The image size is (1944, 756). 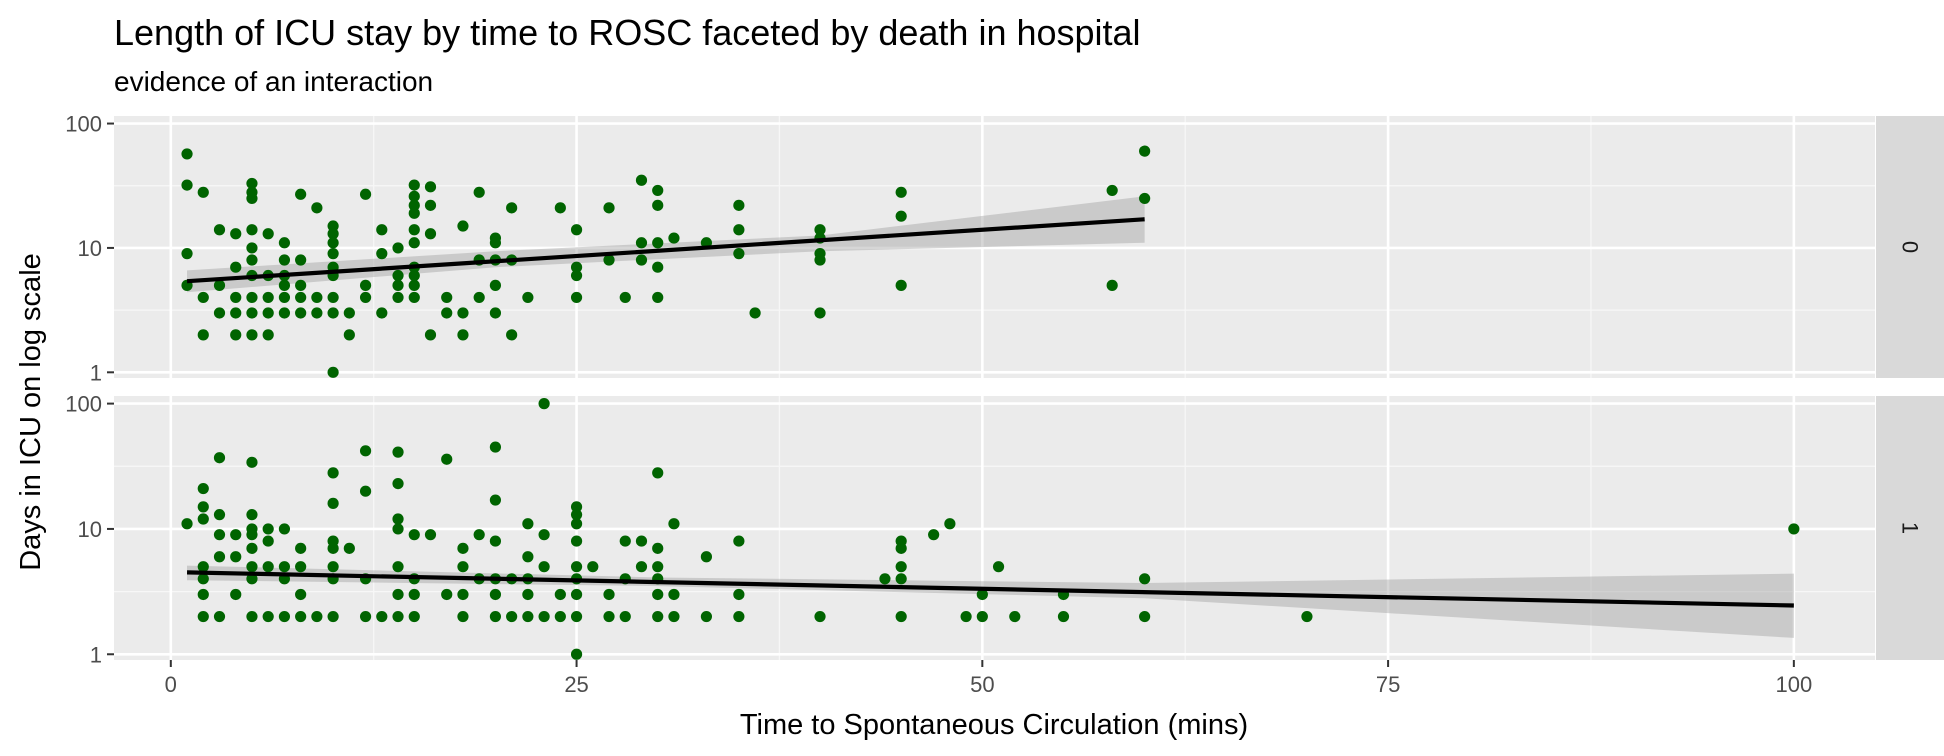 I want to click on facet-strip, so click(x=1910, y=528).